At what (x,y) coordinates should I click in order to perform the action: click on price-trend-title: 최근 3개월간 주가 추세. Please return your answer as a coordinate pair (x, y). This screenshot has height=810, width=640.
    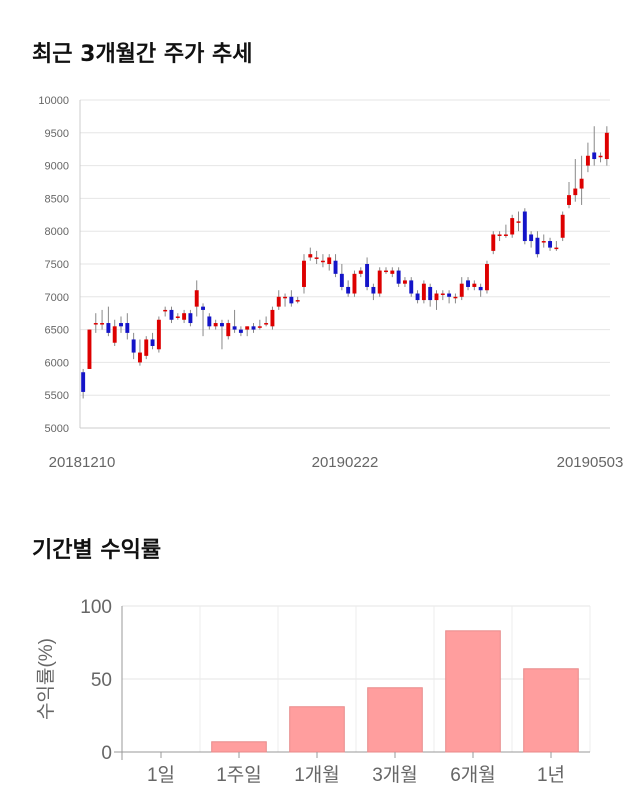
    Looking at the image, I should click on (142, 54).